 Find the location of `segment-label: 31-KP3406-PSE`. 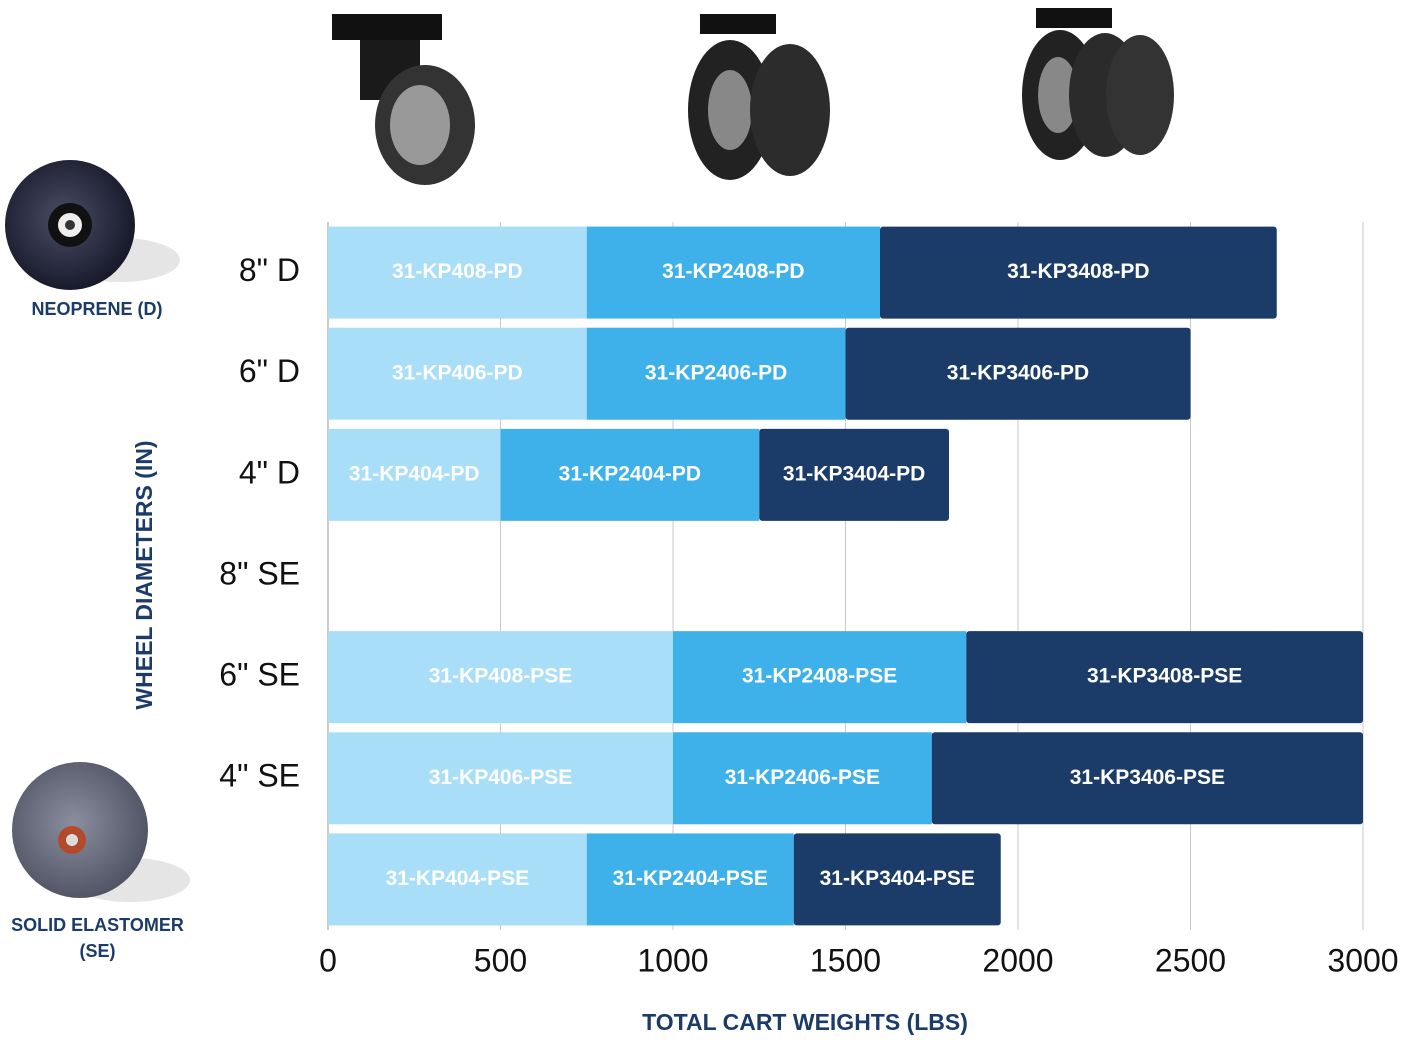

segment-label: 31-KP3406-PSE is located at coordinates (1147, 777).